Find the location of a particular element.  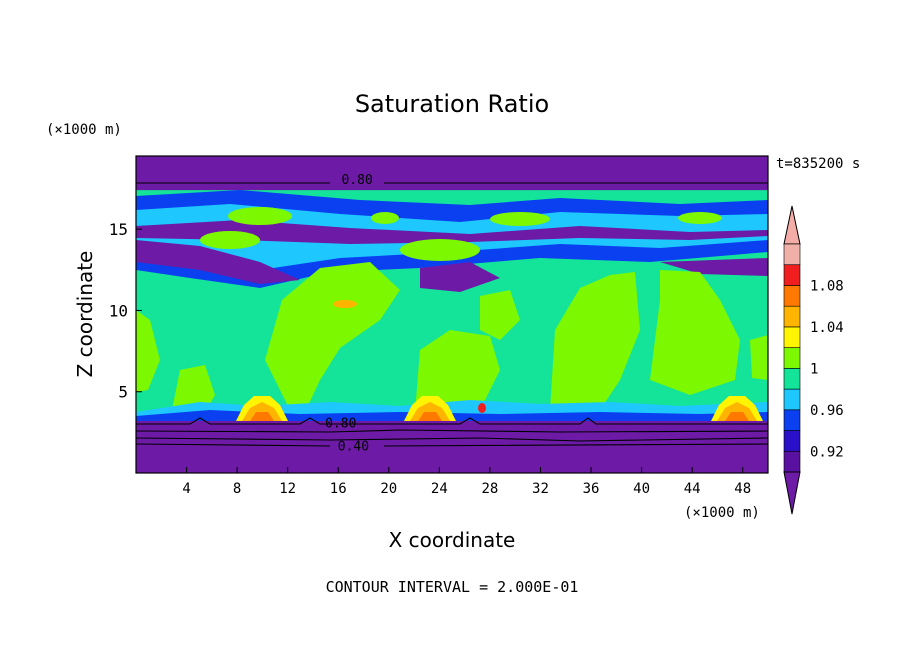

upper-dry-streak is located at coordinates (452, 232).